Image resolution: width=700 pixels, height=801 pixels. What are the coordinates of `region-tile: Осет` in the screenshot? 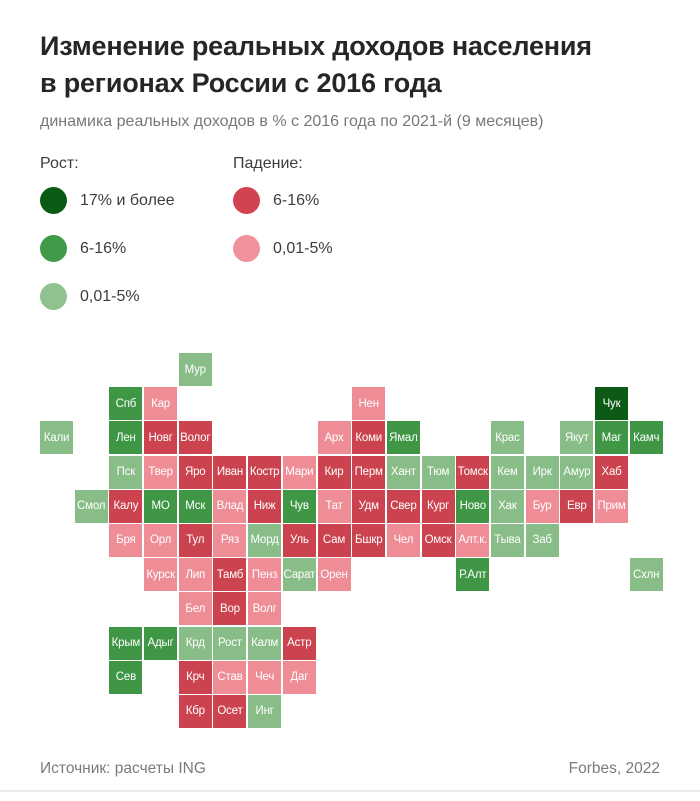 It's located at (230, 711).